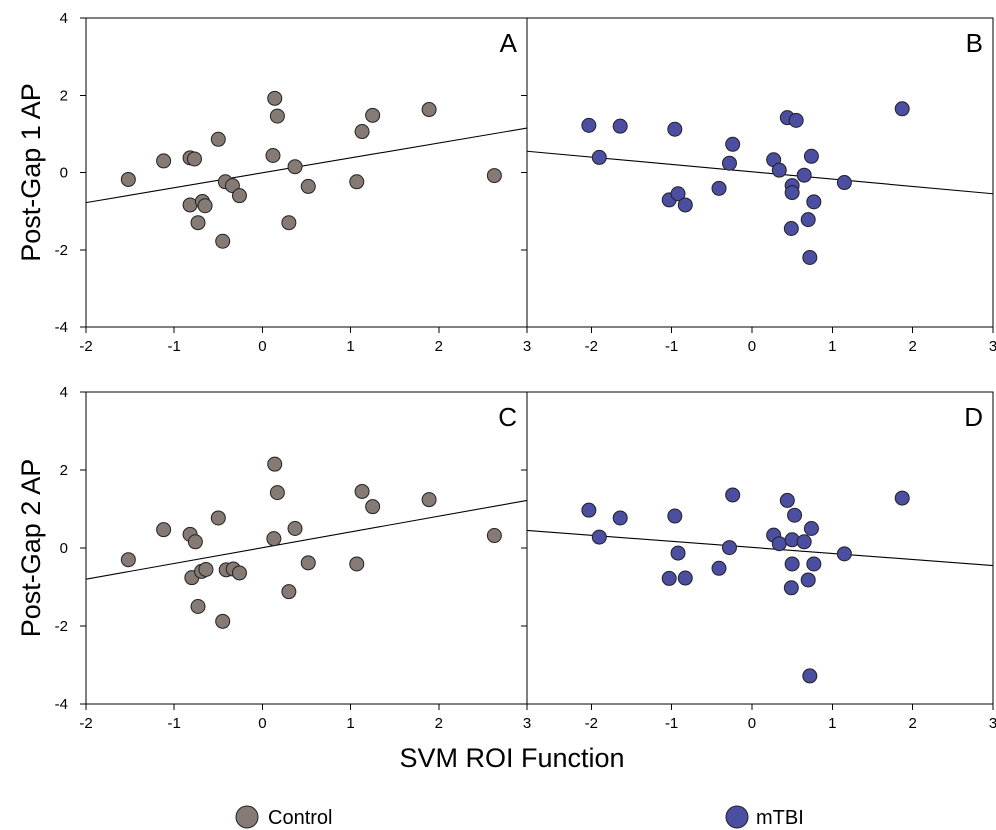  Describe the element at coordinates (247, 817) in the screenshot. I see `legend-swatch-control` at that location.